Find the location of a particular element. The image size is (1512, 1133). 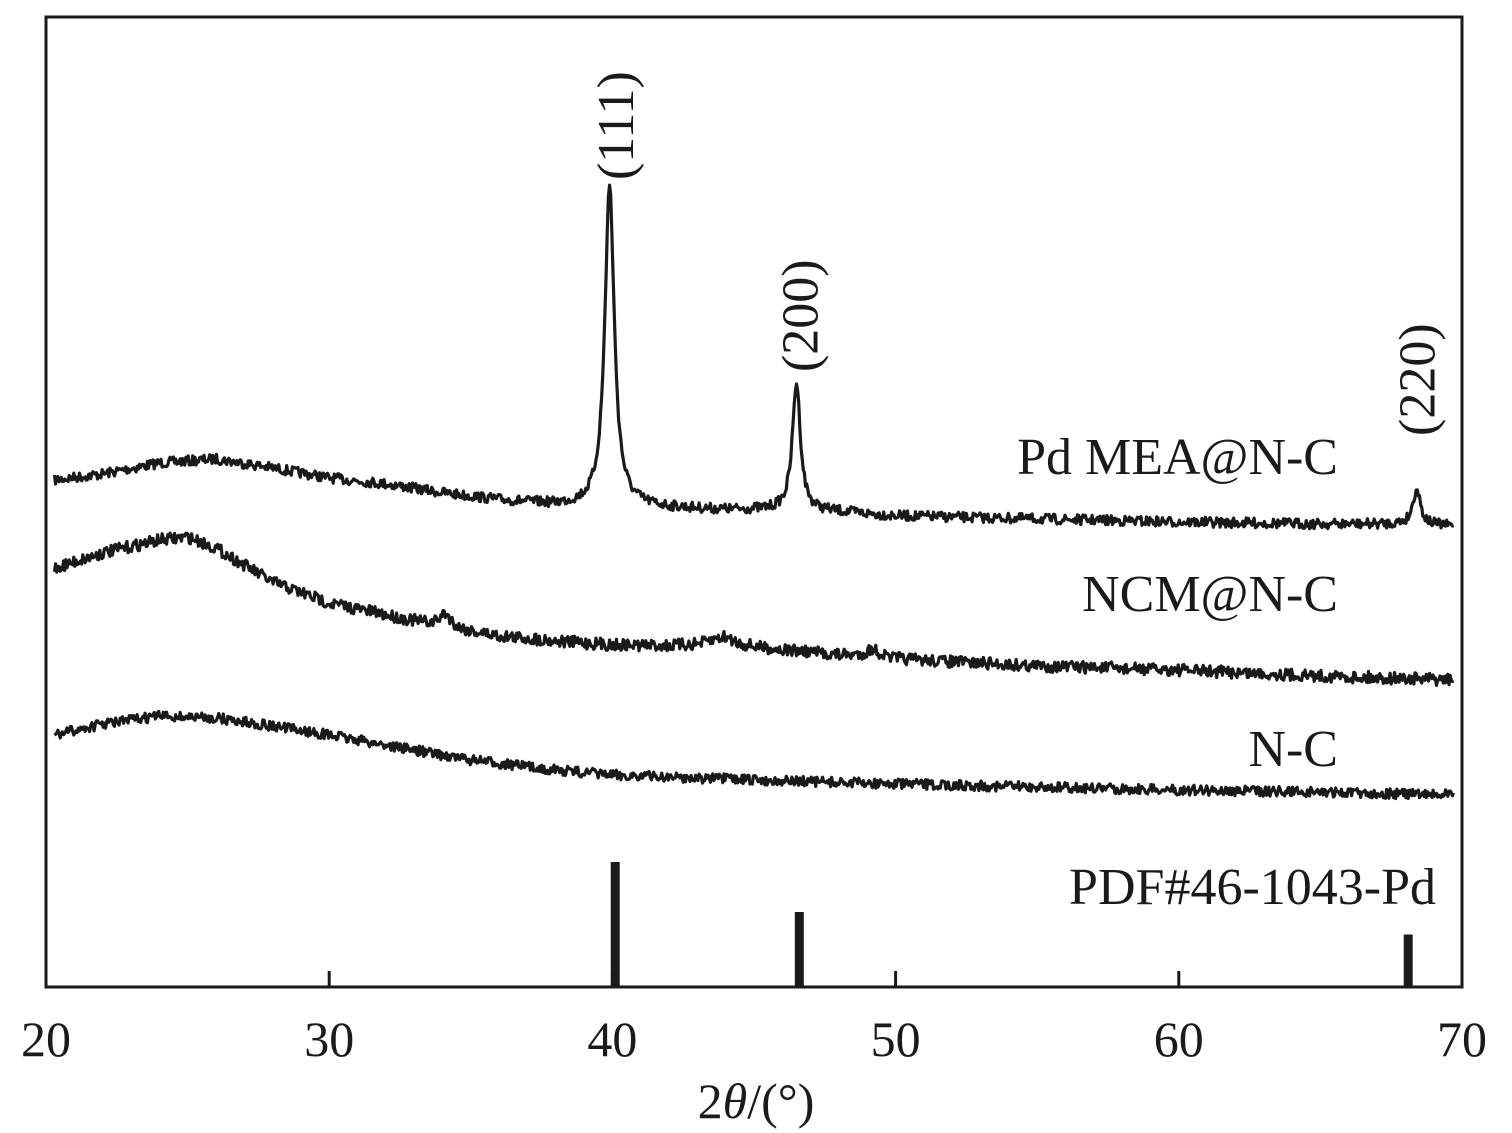

series-label: NCM@N-C is located at coordinates (1210, 594).